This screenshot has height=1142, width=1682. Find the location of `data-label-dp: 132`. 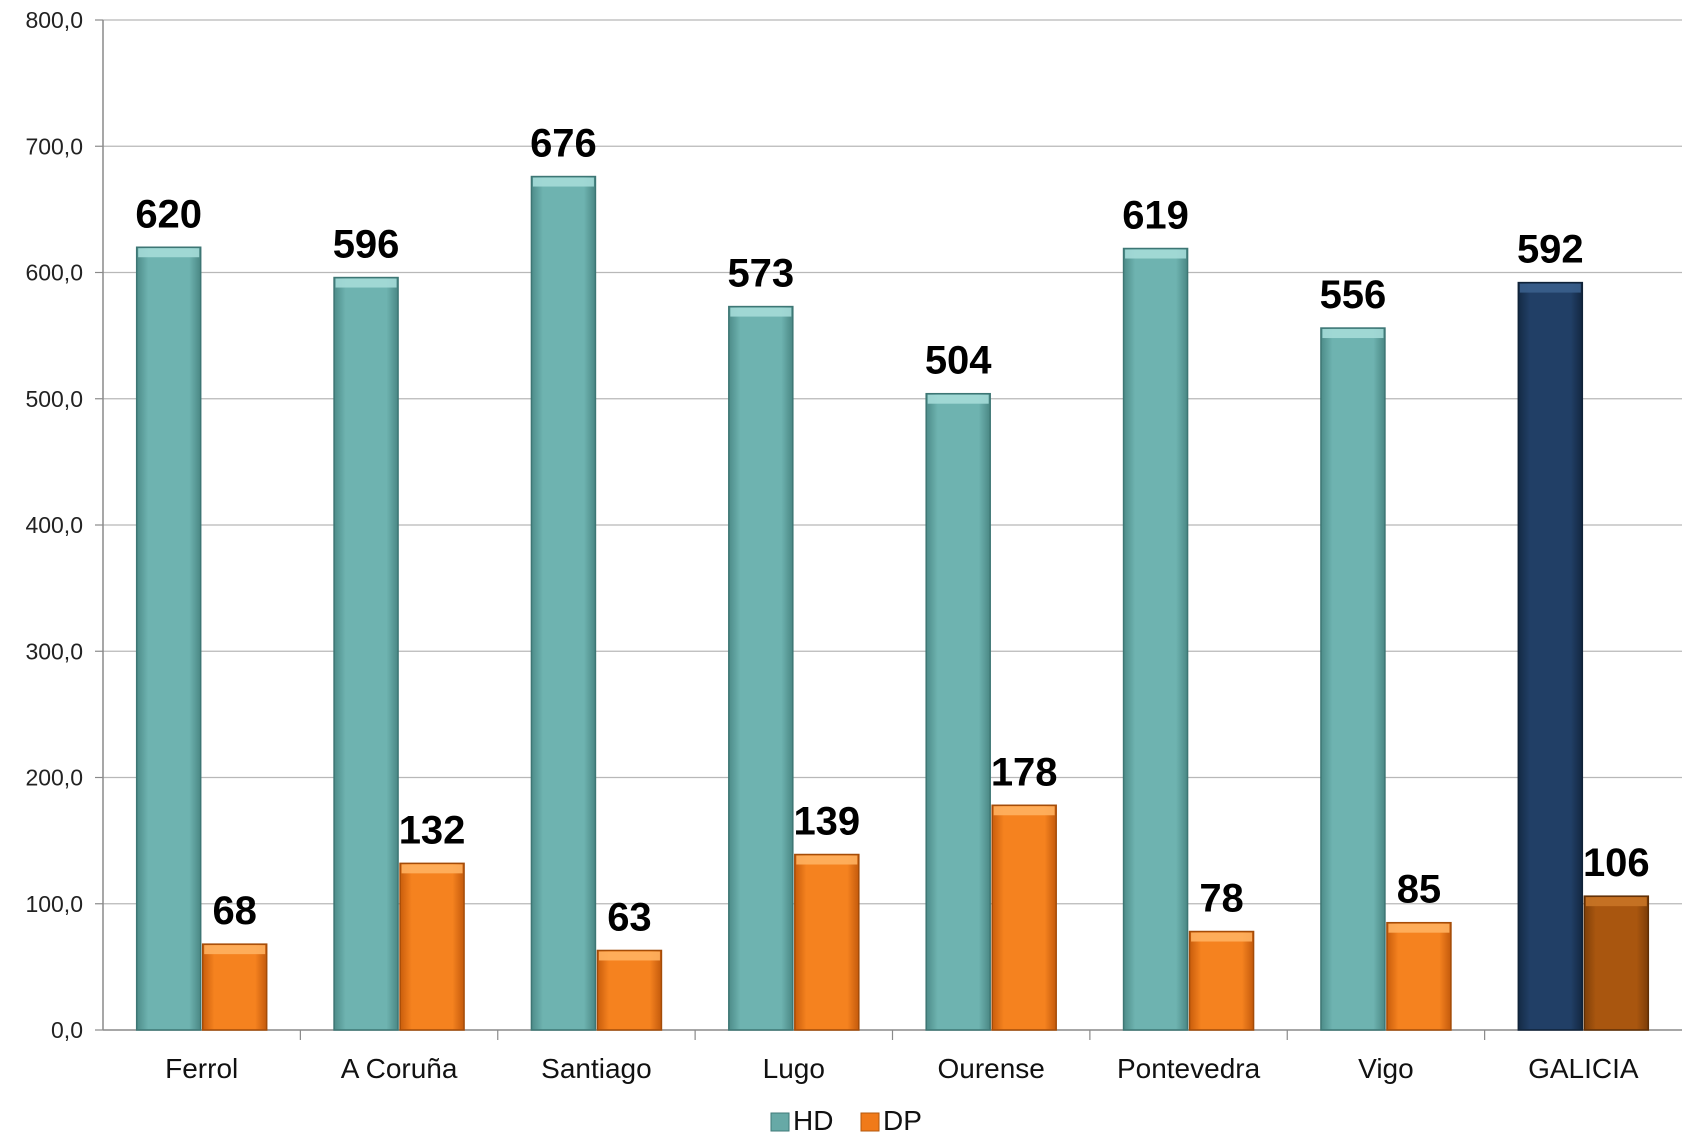

data-label-dp: 132 is located at coordinates (432, 830).